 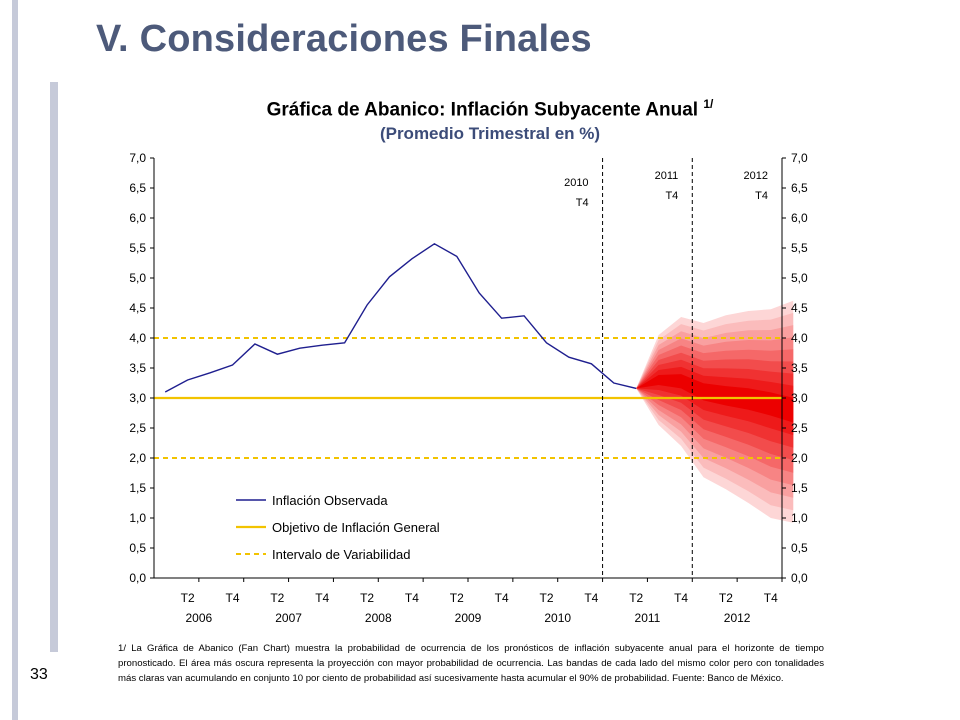 I want to click on x-quarter-label-6: T2, so click(x=457, y=598).